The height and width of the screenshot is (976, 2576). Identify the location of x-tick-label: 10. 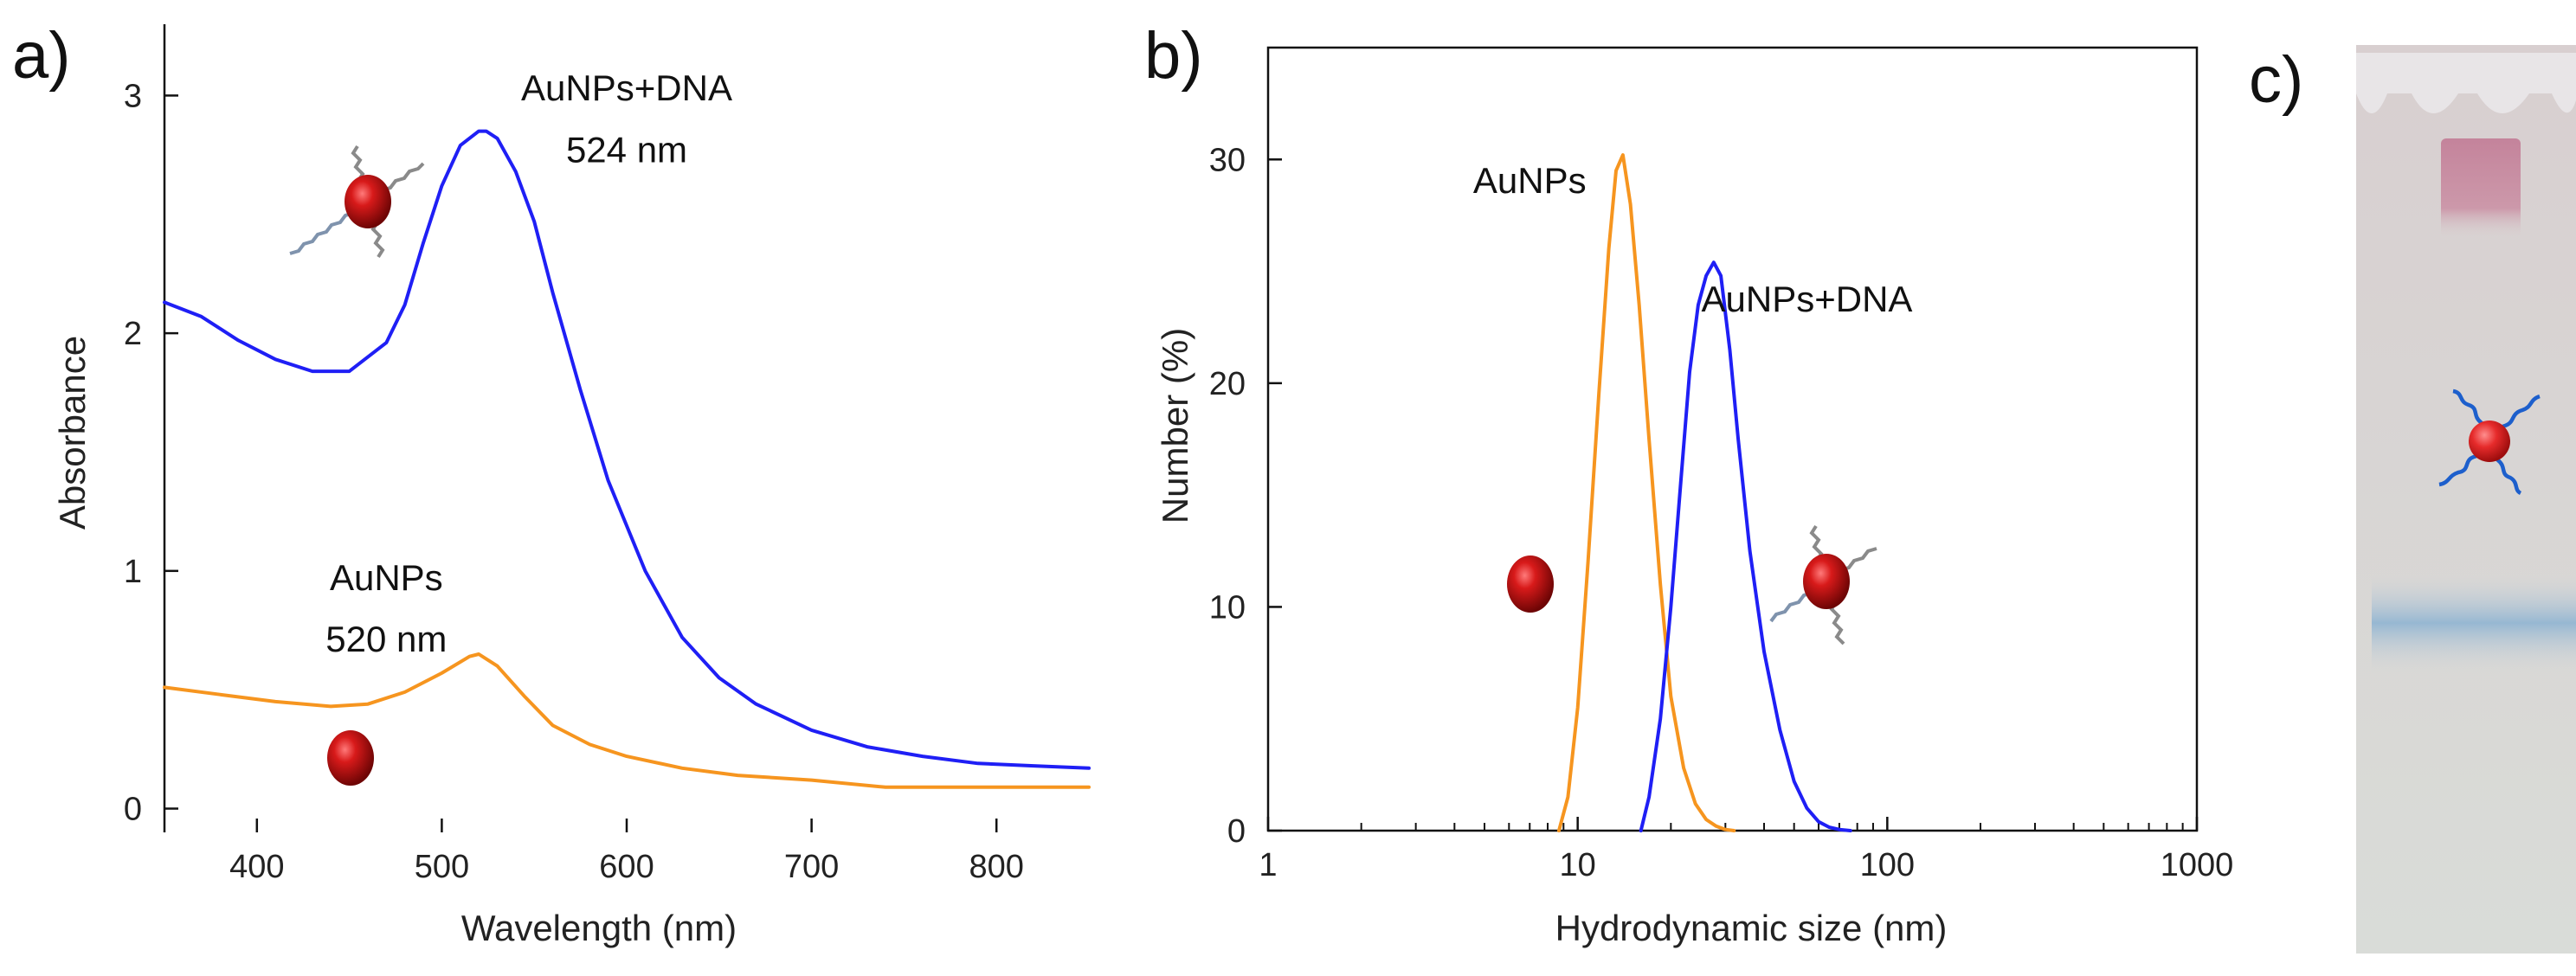
(1578, 865).